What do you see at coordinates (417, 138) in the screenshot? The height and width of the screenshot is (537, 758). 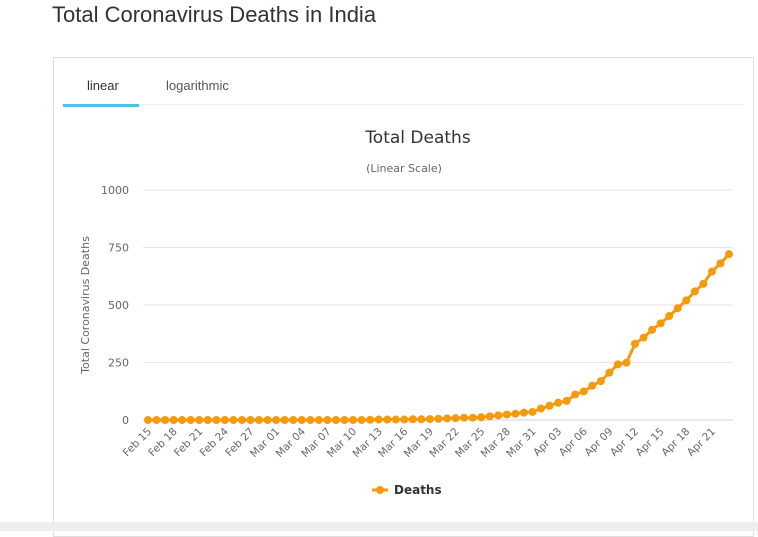 I see `chart-title: Total Deaths` at bounding box center [417, 138].